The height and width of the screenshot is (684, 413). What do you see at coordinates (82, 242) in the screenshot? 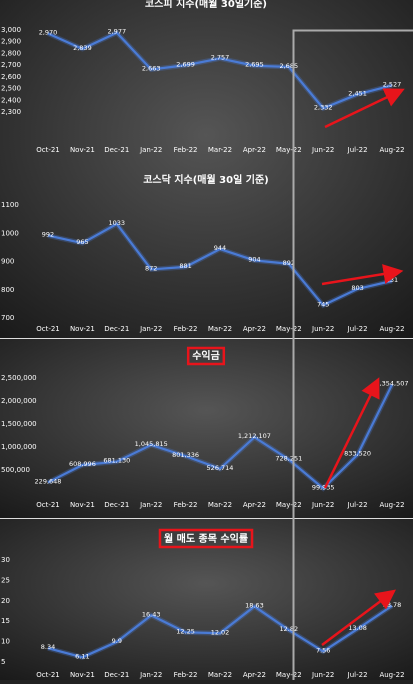
I see `data-label: 965` at bounding box center [82, 242].